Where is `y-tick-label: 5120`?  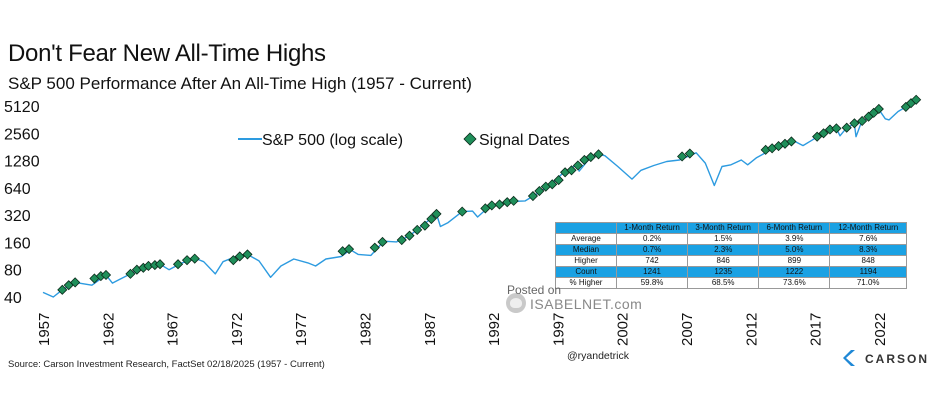 y-tick-label: 5120 is located at coordinates (22, 107).